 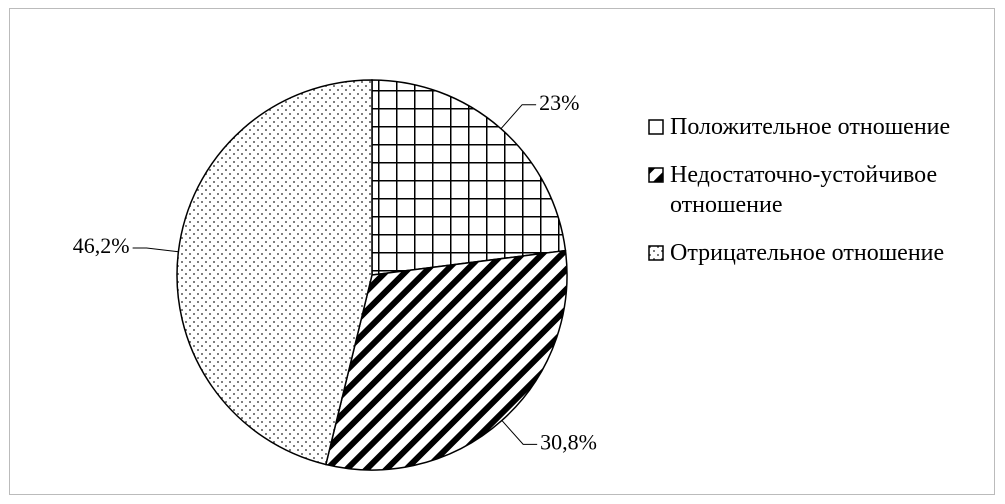 What do you see at coordinates (807, 253) in the screenshot?
I see `legend-label: Отрицательное отношение` at bounding box center [807, 253].